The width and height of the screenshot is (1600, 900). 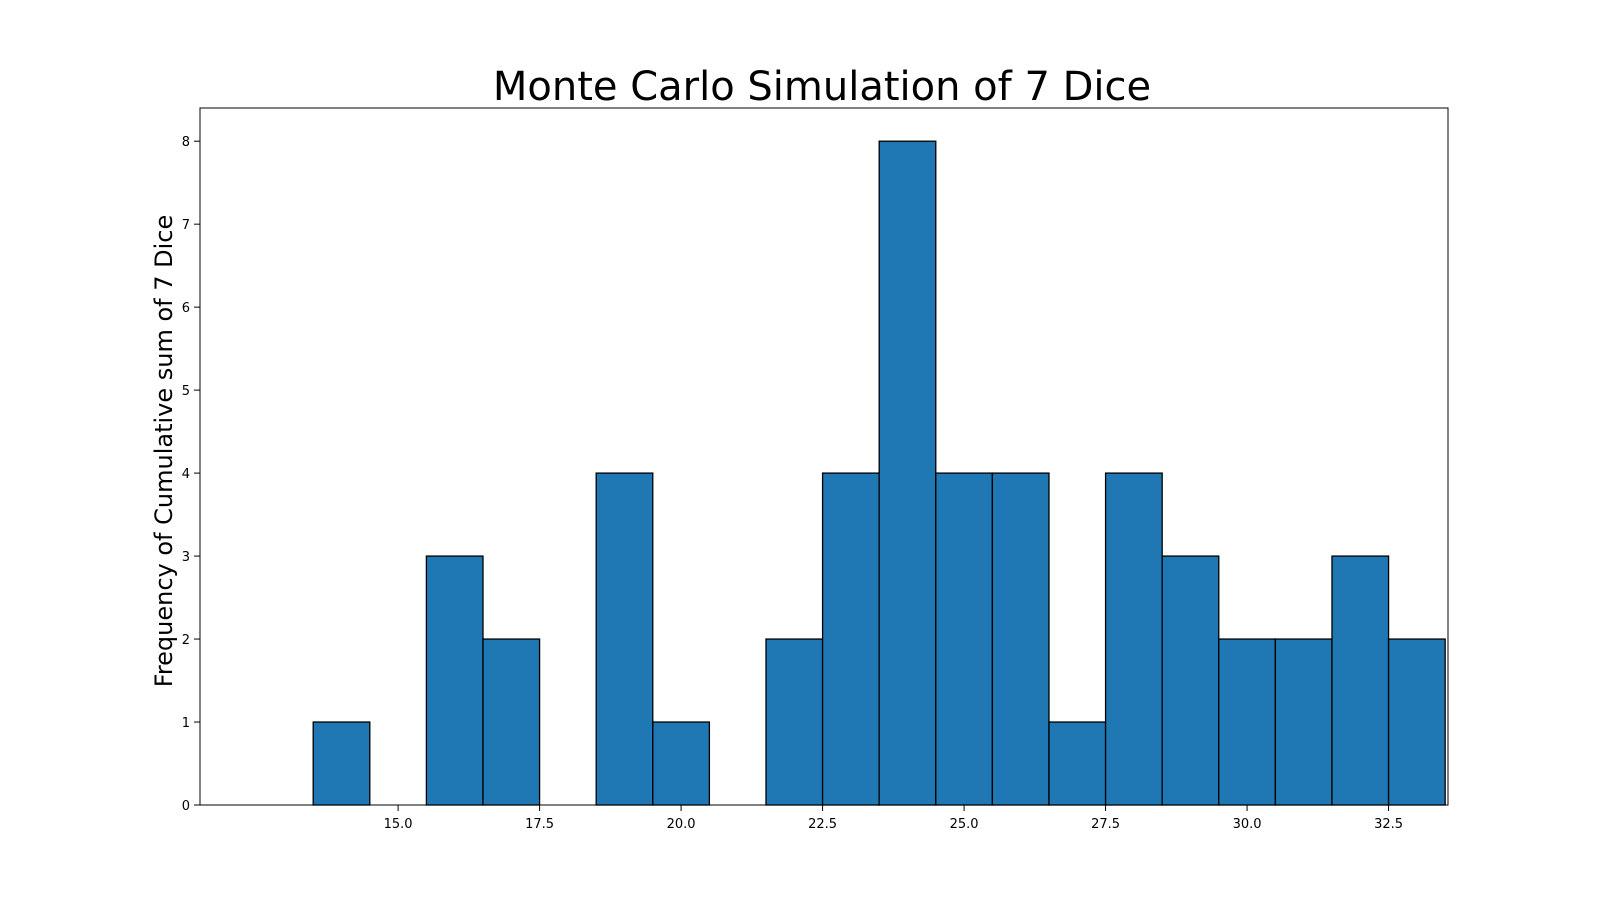 I want to click on x-tick-label: 25.0, so click(x=964, y=824).